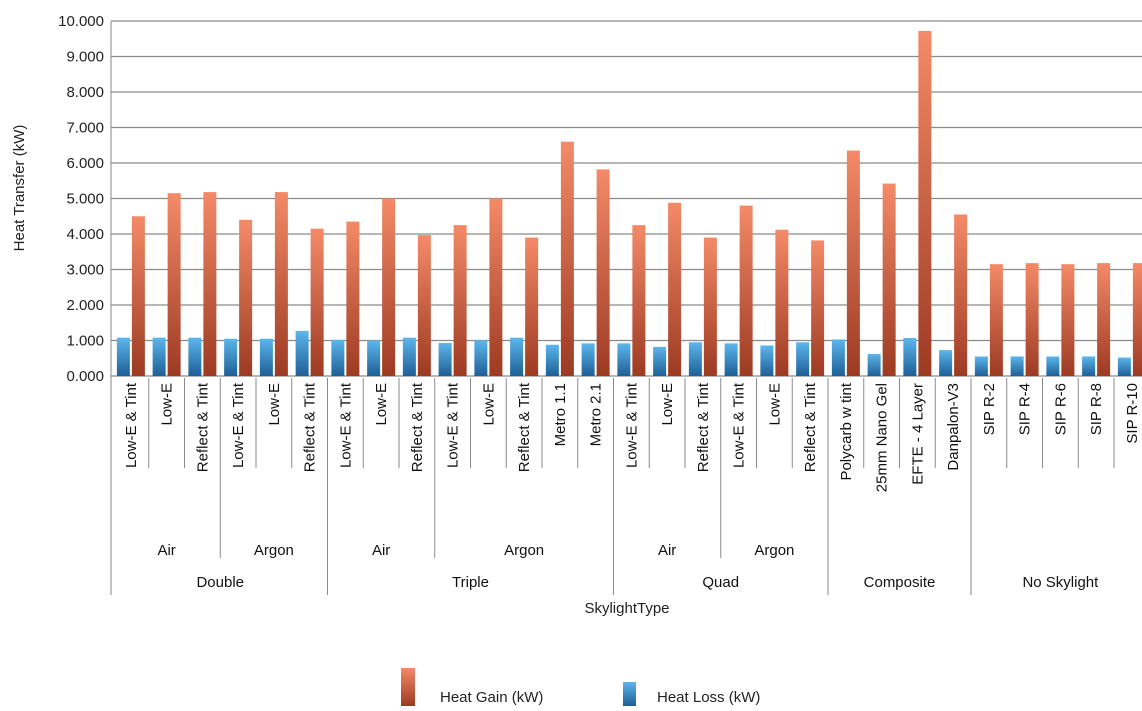  Describe the element at coordinates (846, 431) in the screenshot. I see `x-category-label: Polycarb w tint` at that location.